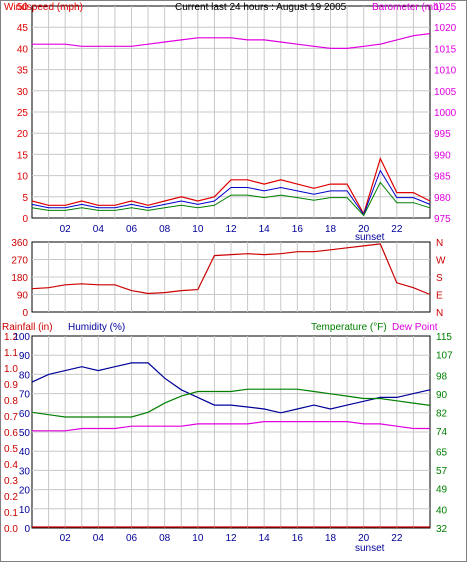 The image size is (467, 562). I want to click on barometer-tick-labels: 975 980 985 990 995 1000 1005 1010 1015 1020 1025, so click(445, 113).